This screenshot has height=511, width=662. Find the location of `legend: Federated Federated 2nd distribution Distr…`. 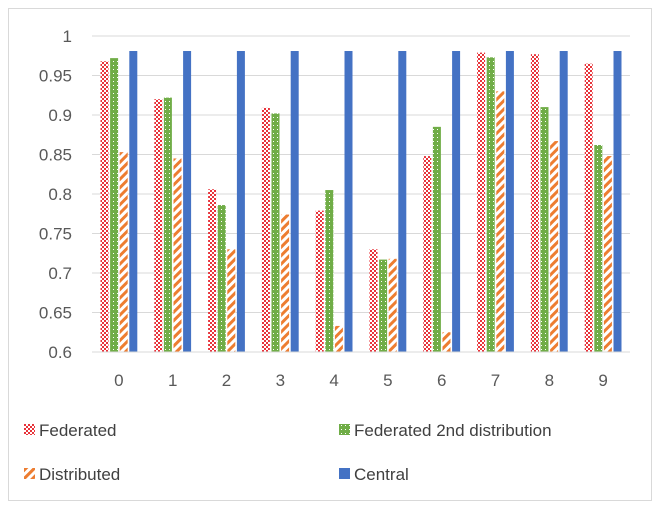

legend: Federated Federated 2nd distribution Distr… is located at coordinates (288, 452).